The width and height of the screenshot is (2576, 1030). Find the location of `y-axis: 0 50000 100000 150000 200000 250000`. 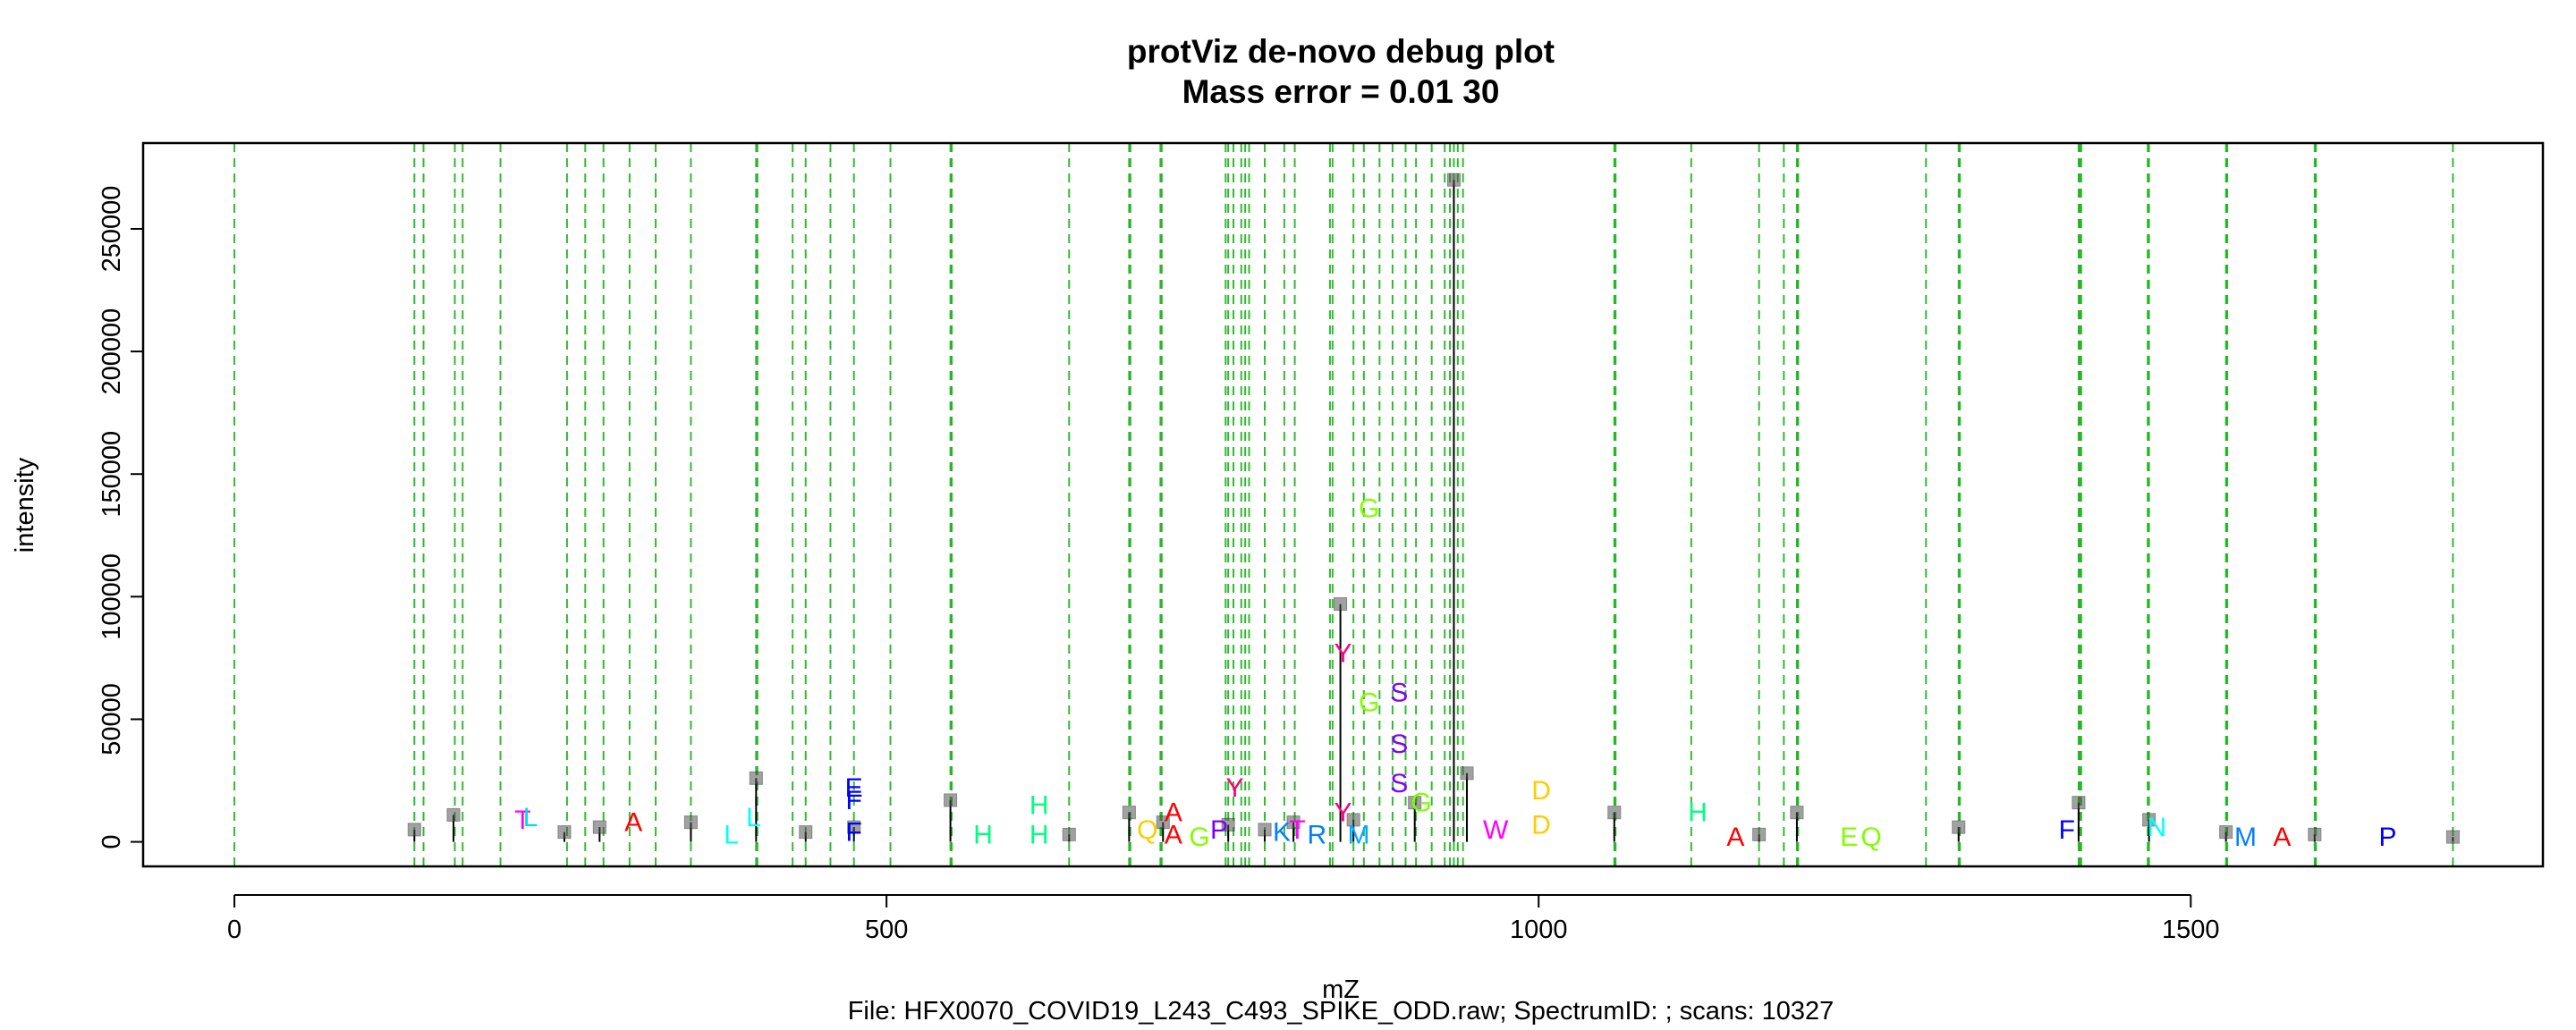

y-axis: 0 50000 100000 150000 200000 250000 is located at coordinates (120, 517).